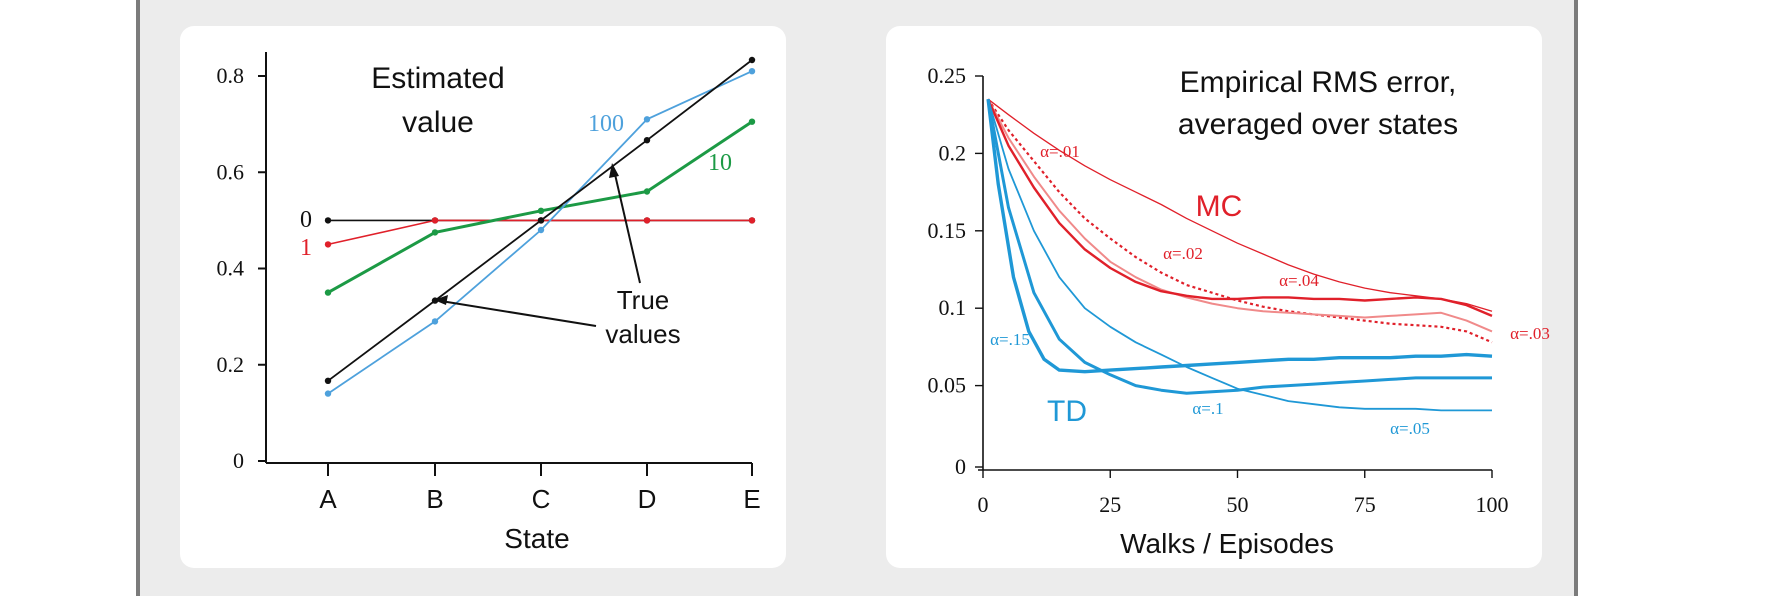  What do you see at coordinates (1010, 339) in the screenshot?
I see `alpha-label-td-15: α=.15` at bounding box center [1010, 339].